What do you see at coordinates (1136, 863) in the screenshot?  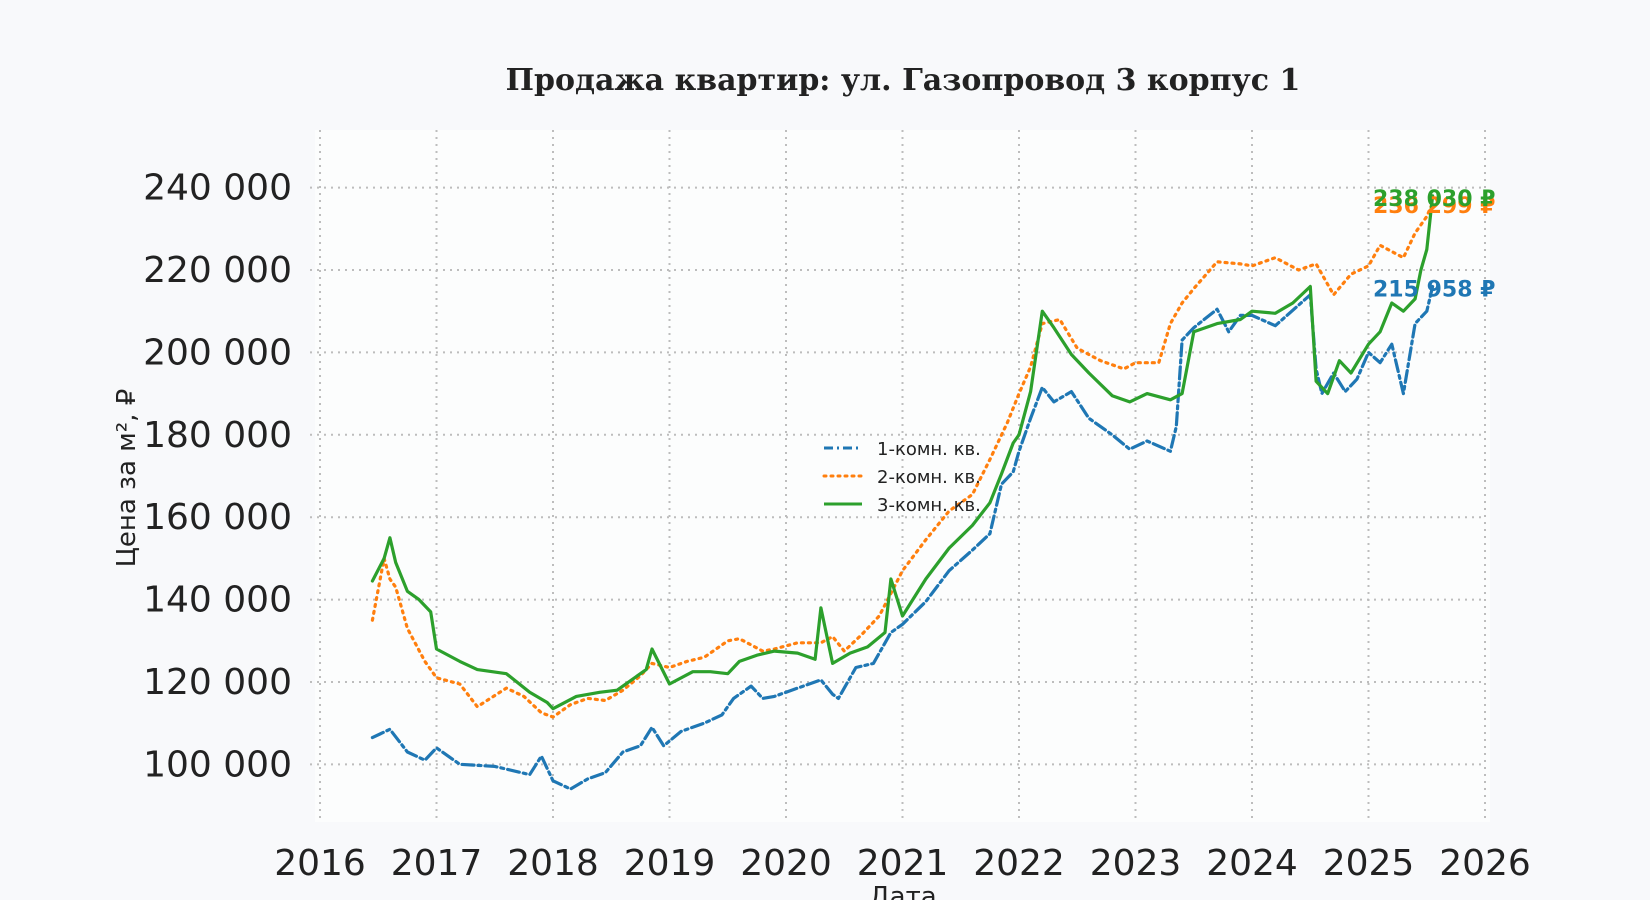 I see `x-tick-label: 2023` at bounding box center [1136, 863].